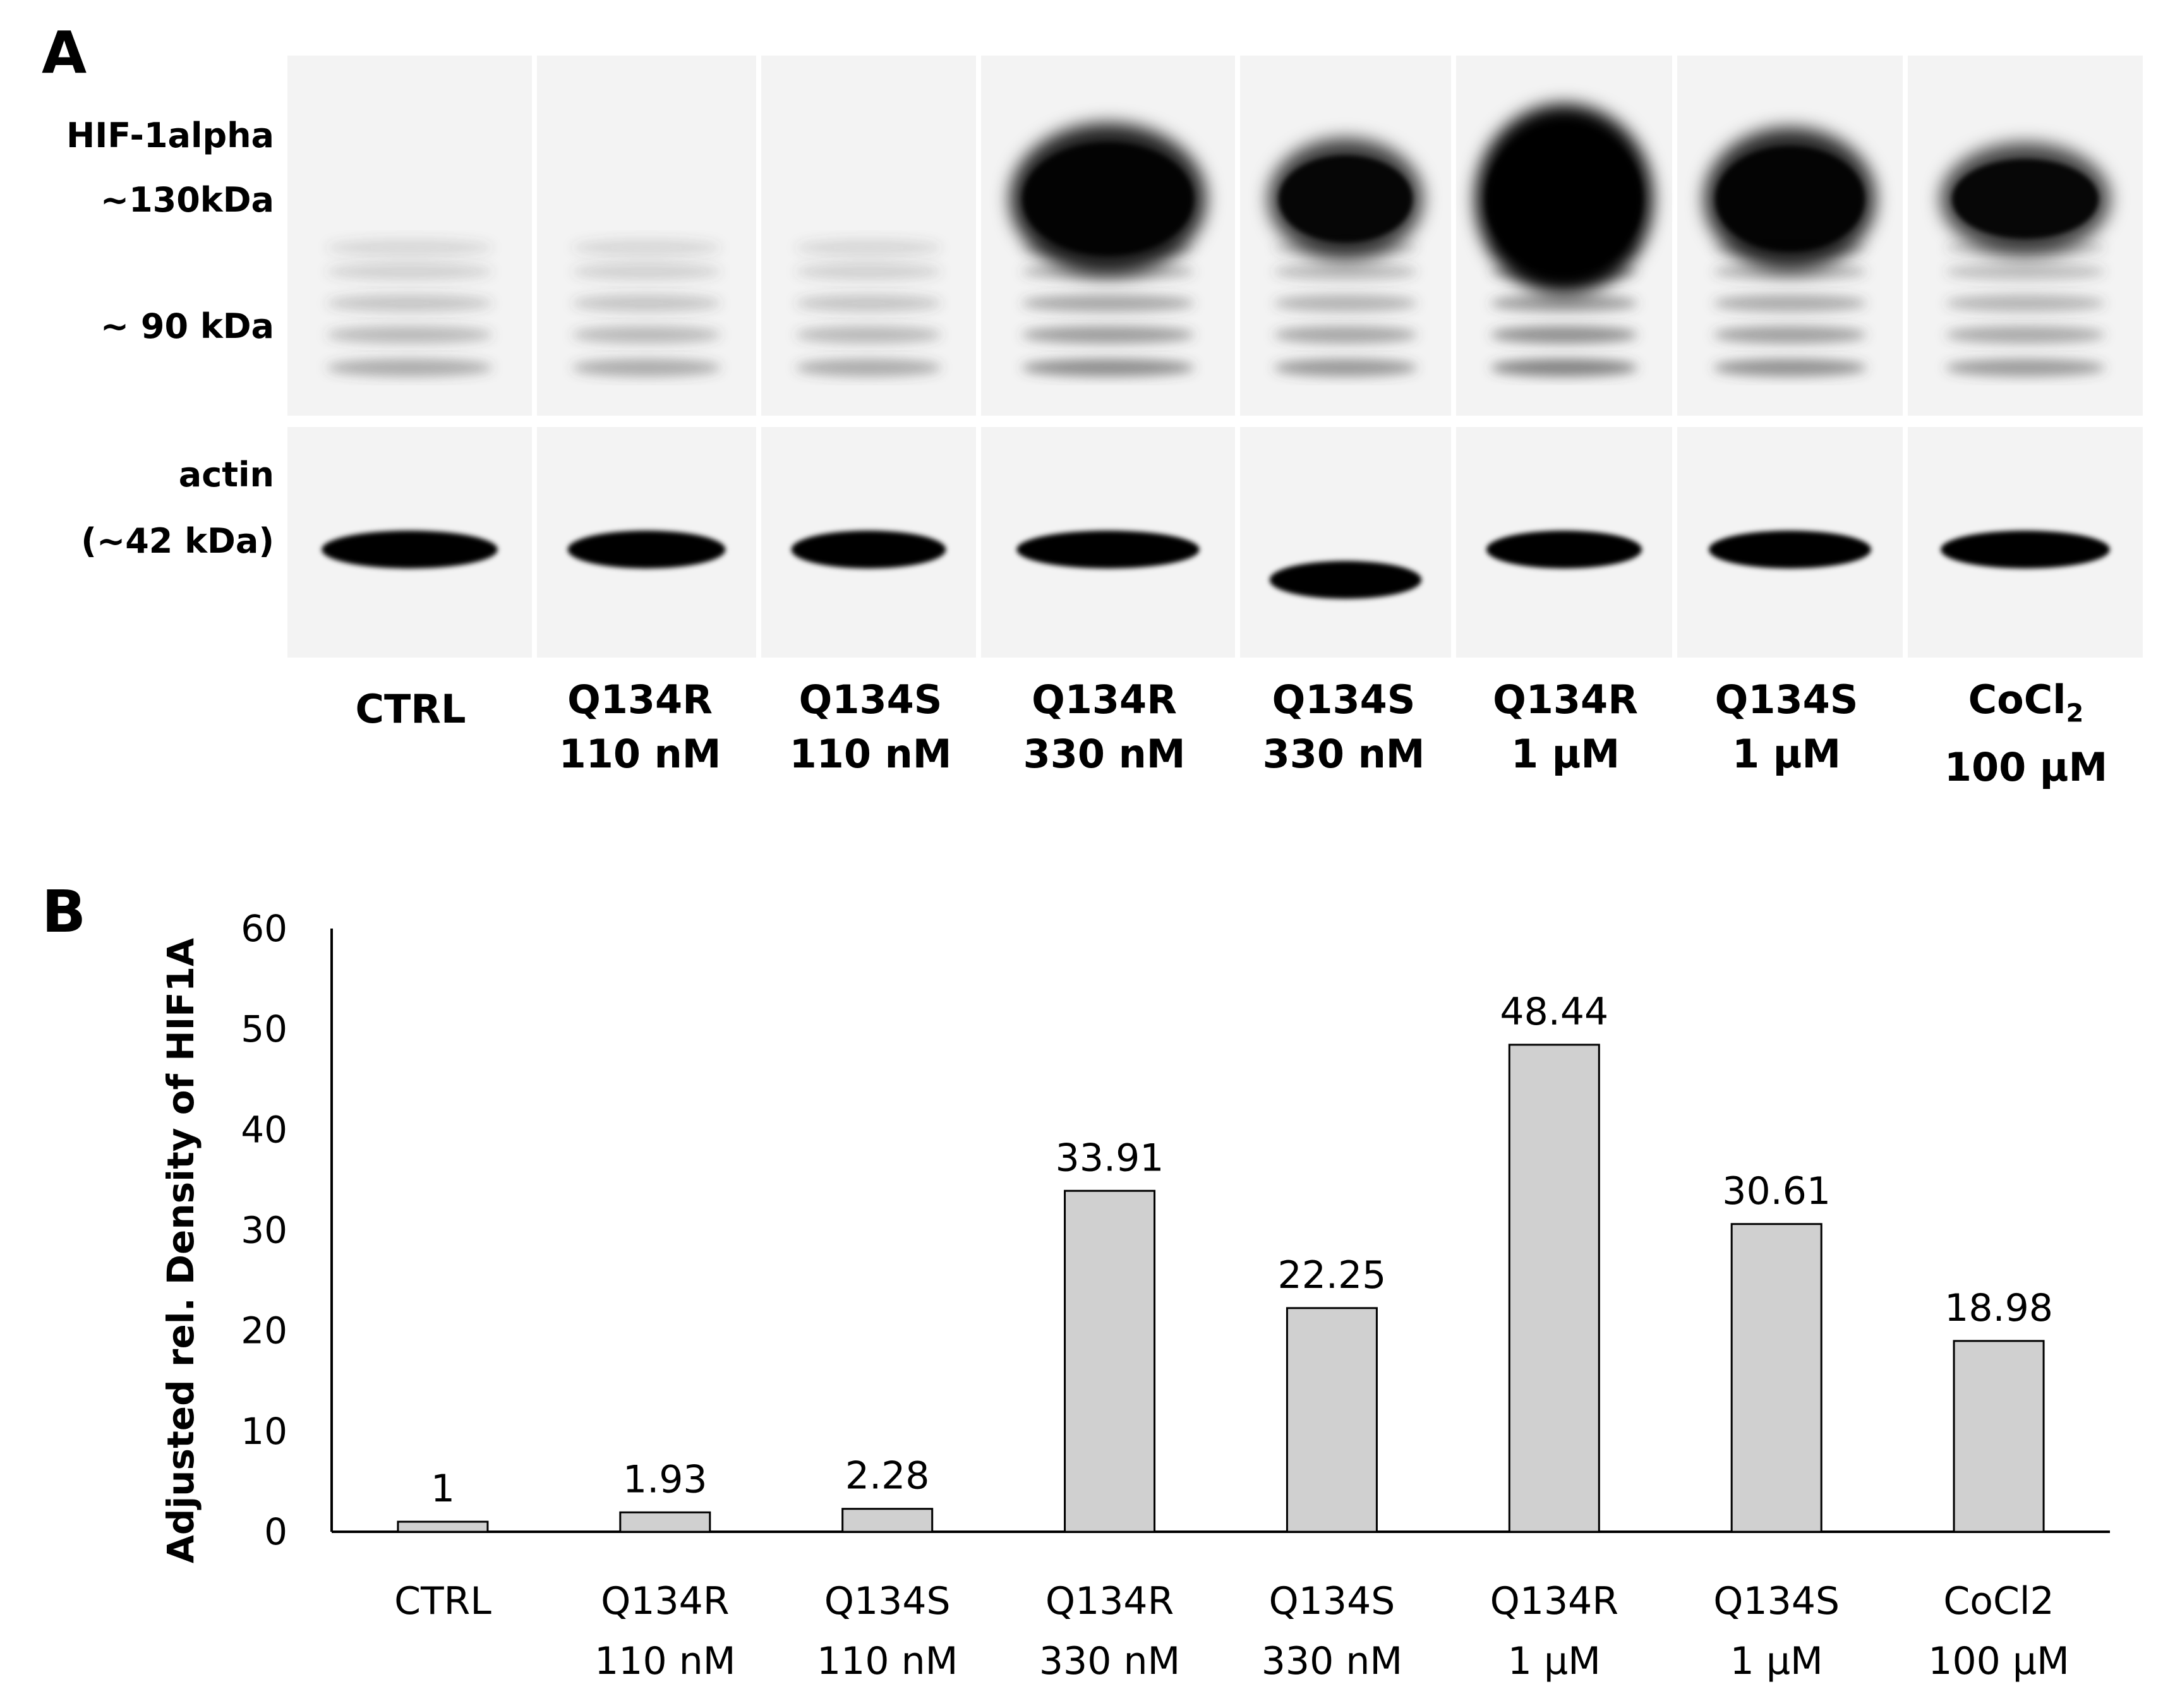  I want to click on y-axis: 0 10 20 30 40 50 60, so click(287, 1230).